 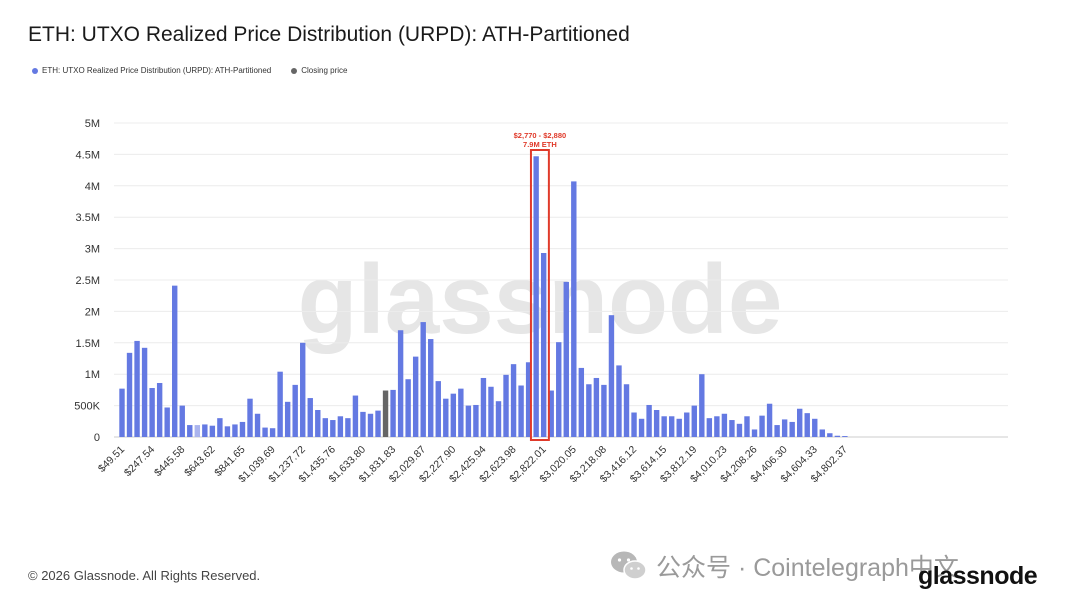 What do you see at coordinates (319, 70) in the screenshot?
I see `legend-item-closing: Closing price` at bounding box center [319, 70].